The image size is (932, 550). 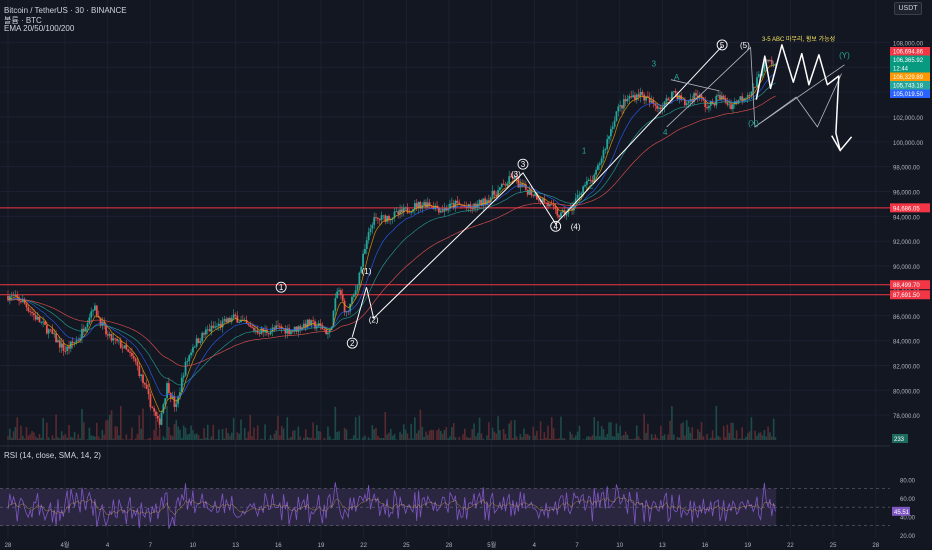 I want to click on wave-label: 3, so click(x=523, y=164).